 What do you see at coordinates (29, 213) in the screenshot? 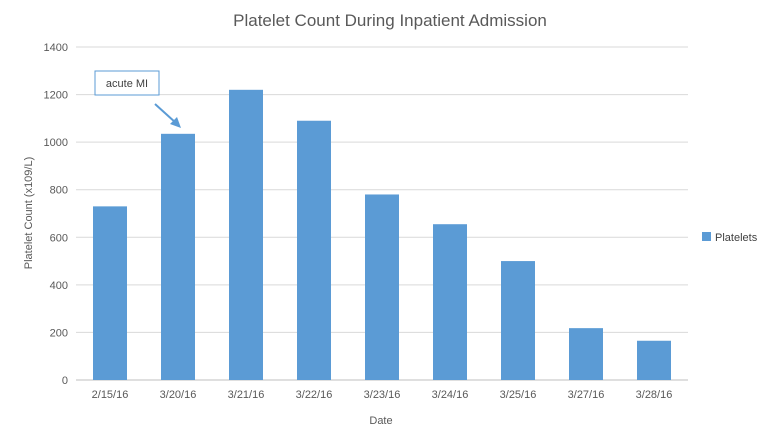
I see `y-axis-label: Platelet Count (x109/L)` at bounding box center [29, 213].